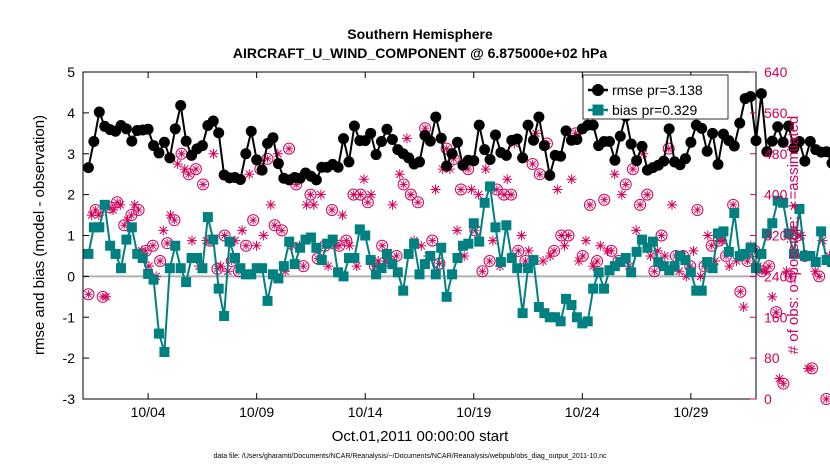 The image size is (830, 470). I want to click on legend-bias-label: bias pr=0.329, so click(654, 110).